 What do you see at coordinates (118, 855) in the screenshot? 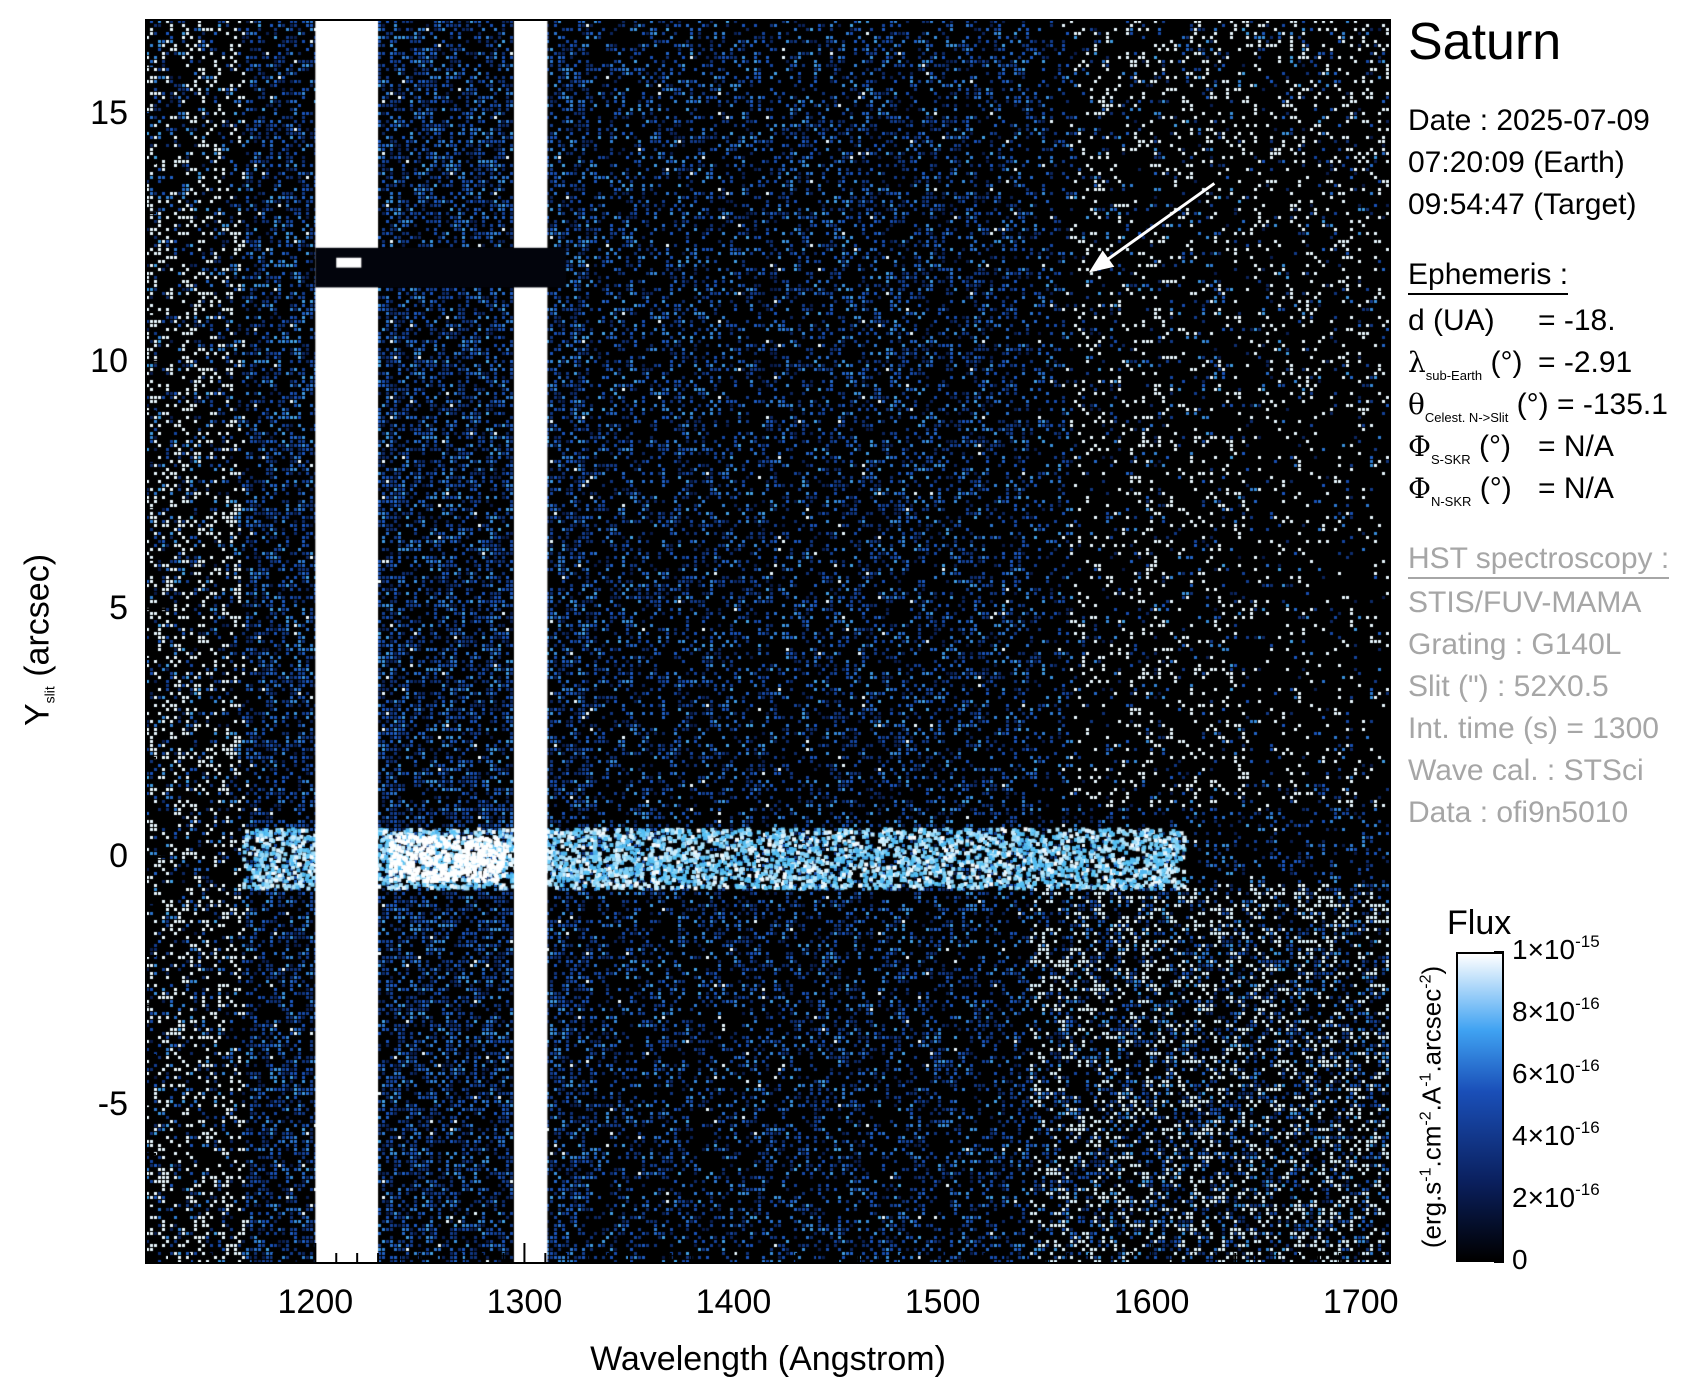
I see `y-tick-label: 0` at bounding box center [118, 855].